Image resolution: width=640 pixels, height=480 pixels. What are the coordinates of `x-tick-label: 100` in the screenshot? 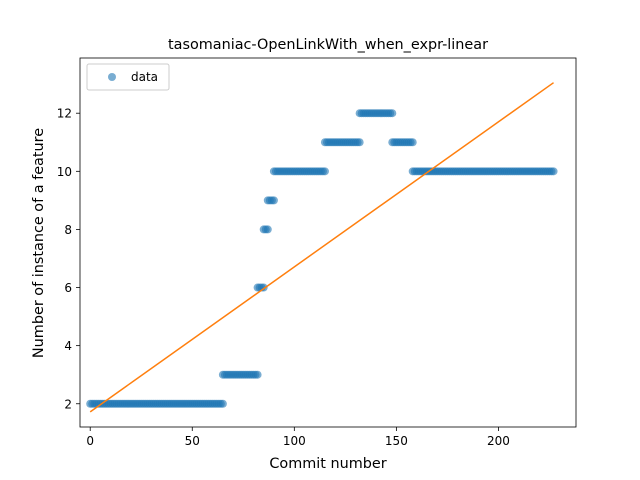 It's located at (294, 441).